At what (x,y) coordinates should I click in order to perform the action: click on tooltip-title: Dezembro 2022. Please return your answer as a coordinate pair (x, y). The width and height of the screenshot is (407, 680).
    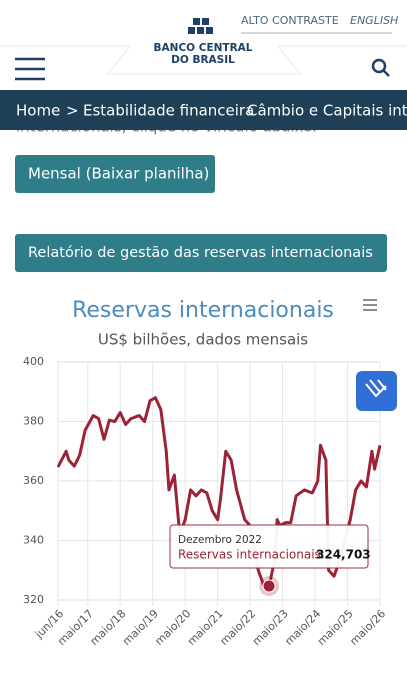
    Looking at the image, I should click on (220, 540).